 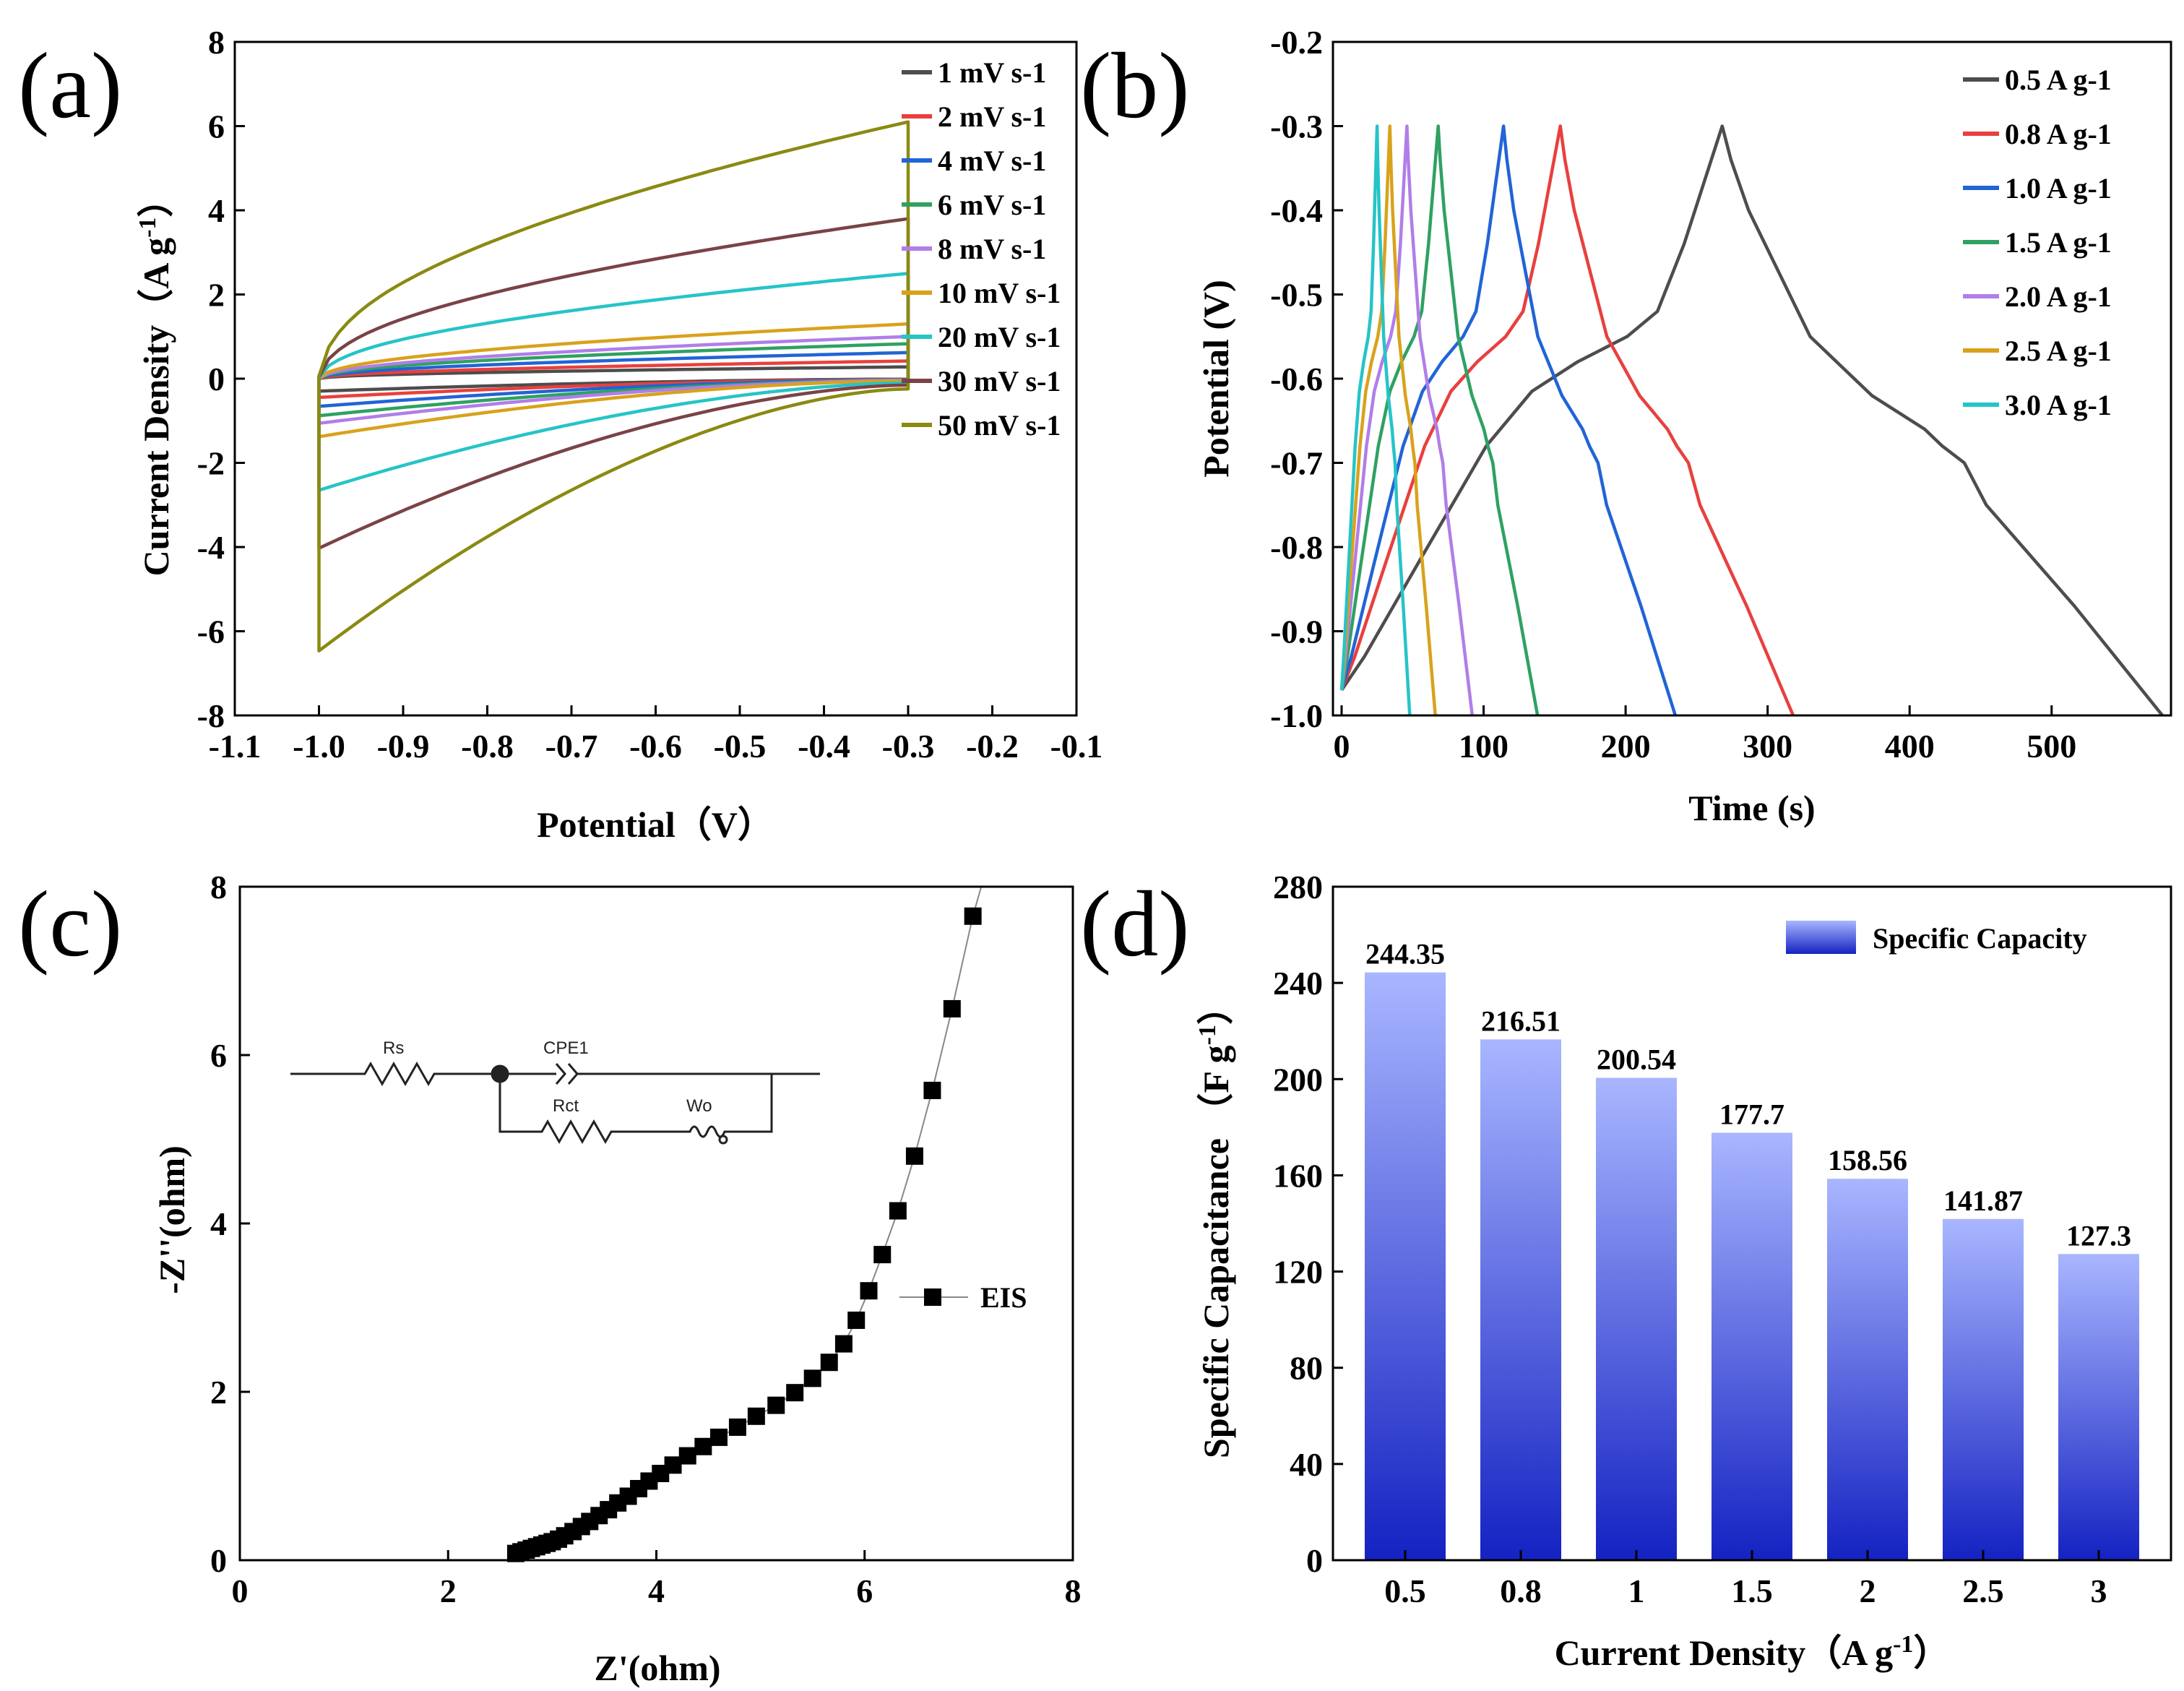 What do you see at coordinates (2098, 1235) in the screenshot?
I see `bar-value-label-6: 127.3` at bounding box center [2098, 1235].